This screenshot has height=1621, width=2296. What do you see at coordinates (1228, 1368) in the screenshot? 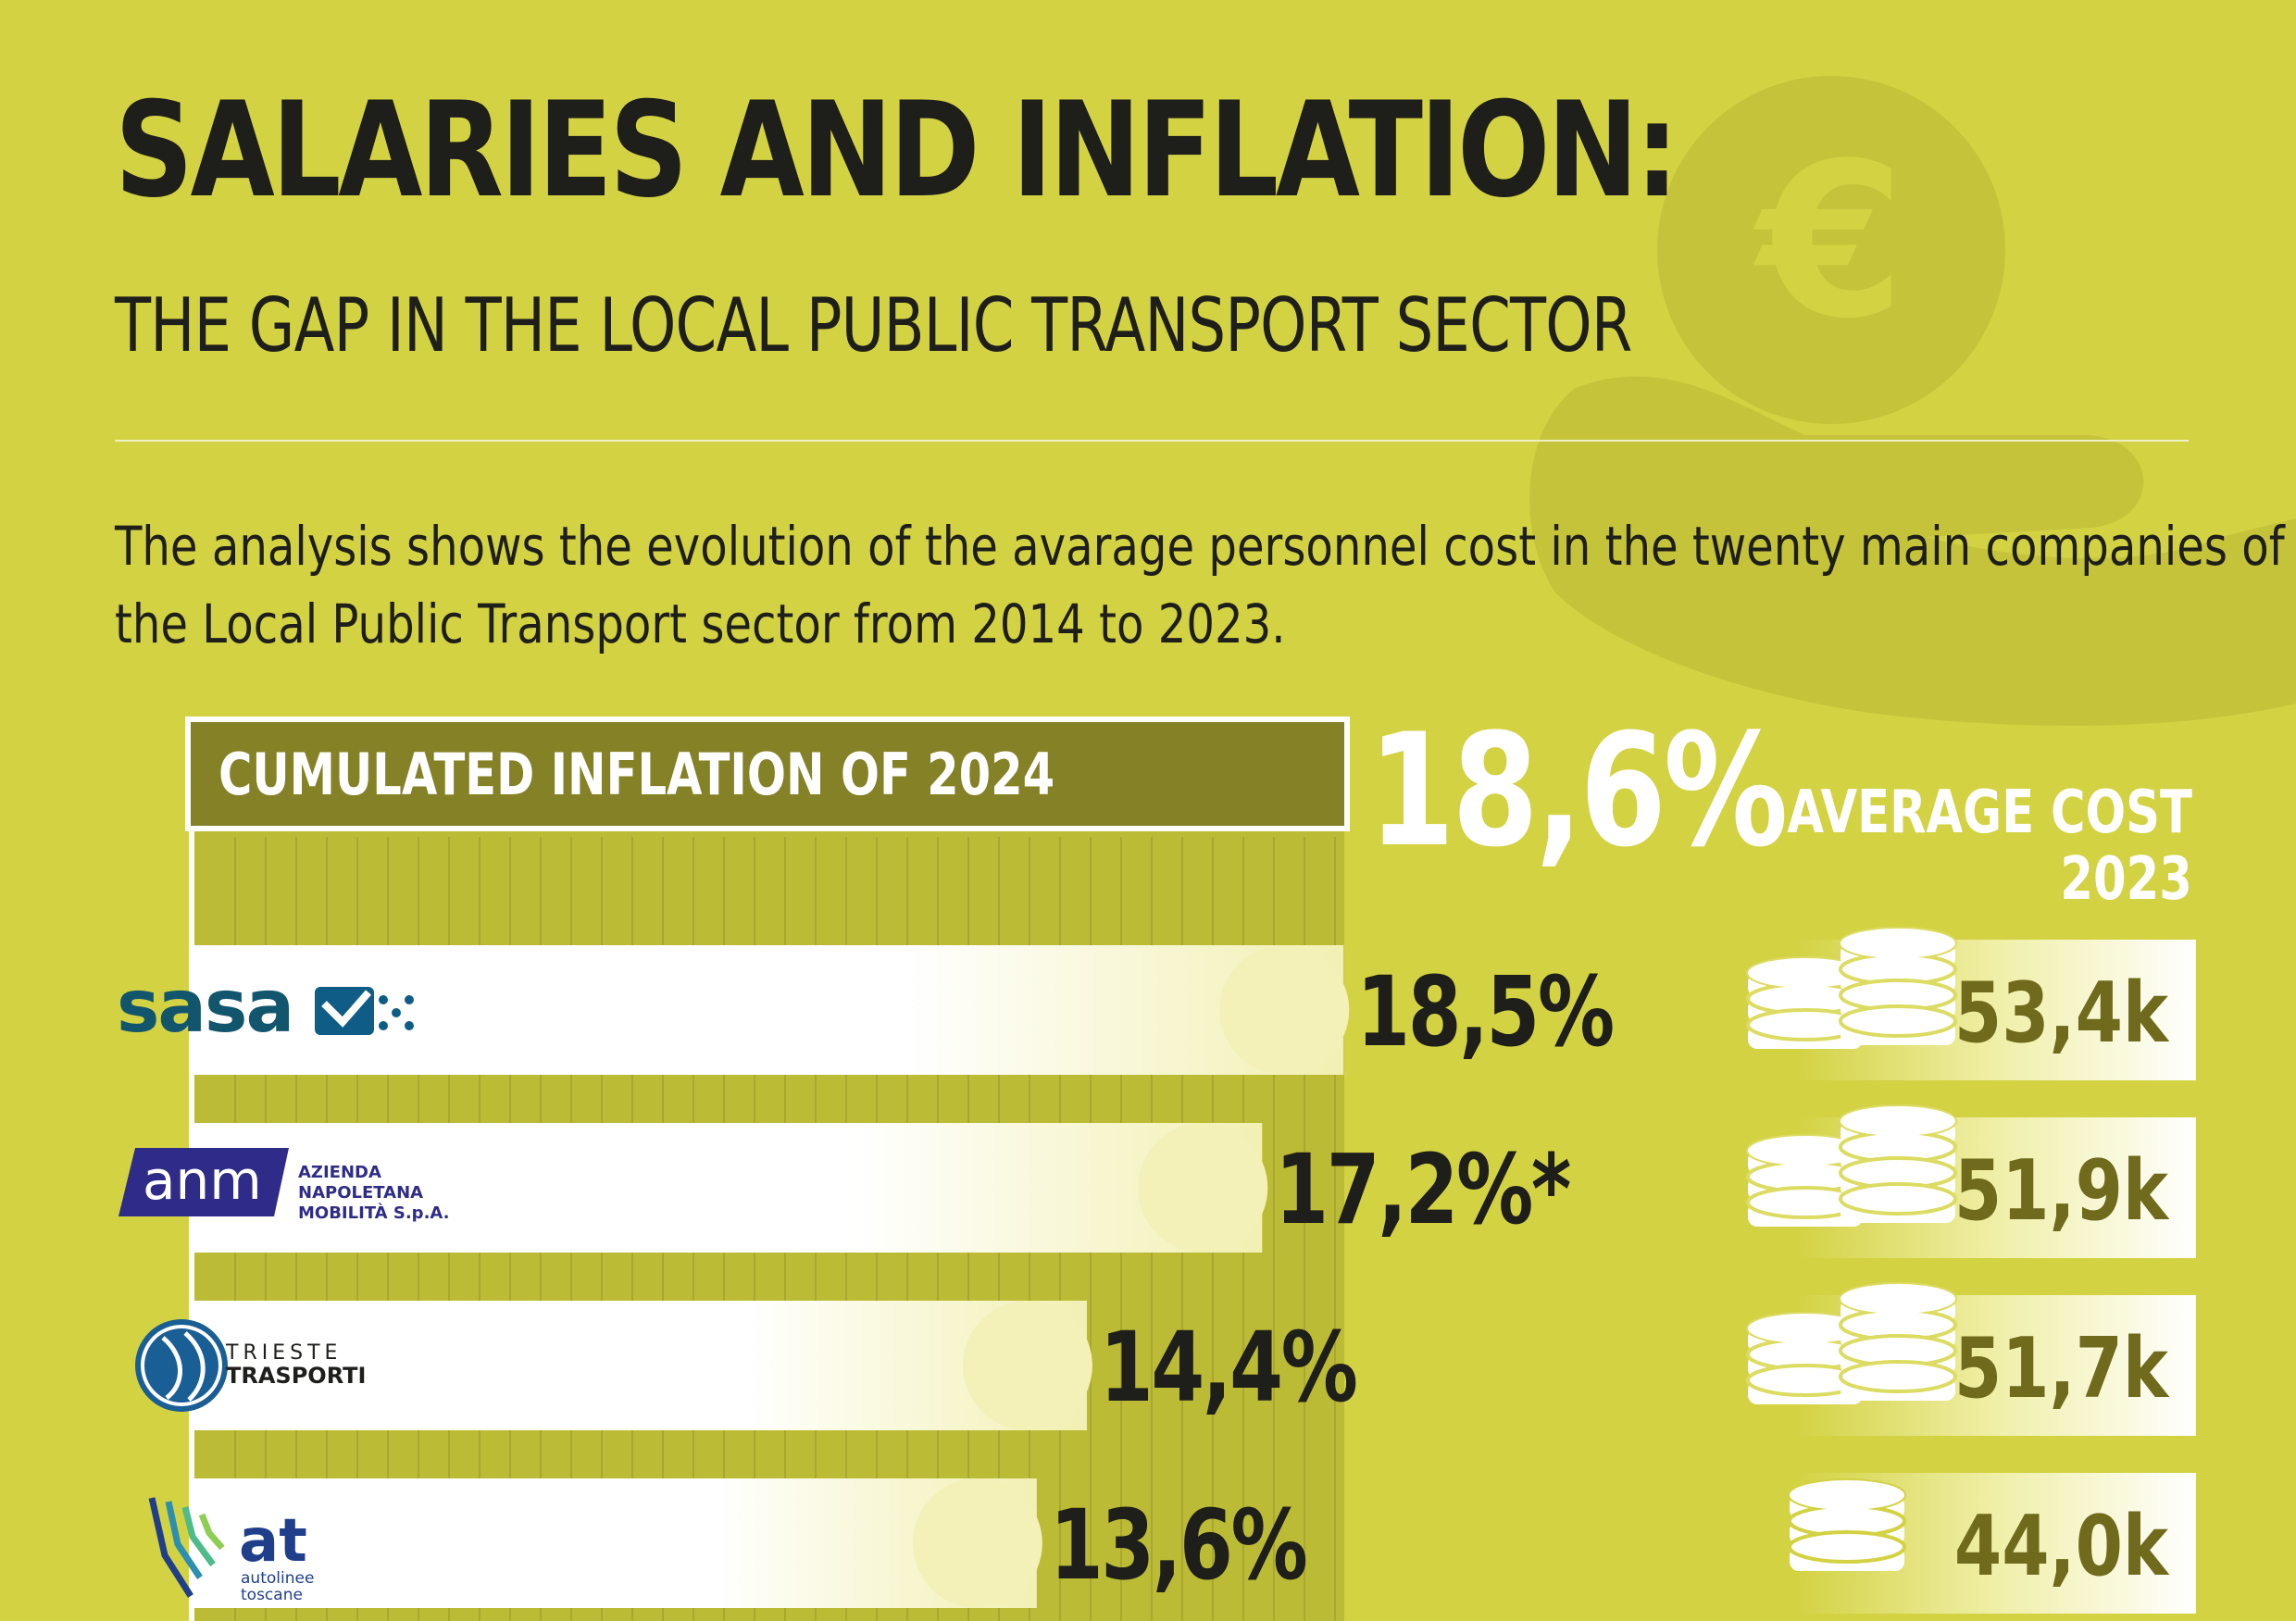
I see `bar-value-label: 14,4%` at bounding box center [1228, 1368].